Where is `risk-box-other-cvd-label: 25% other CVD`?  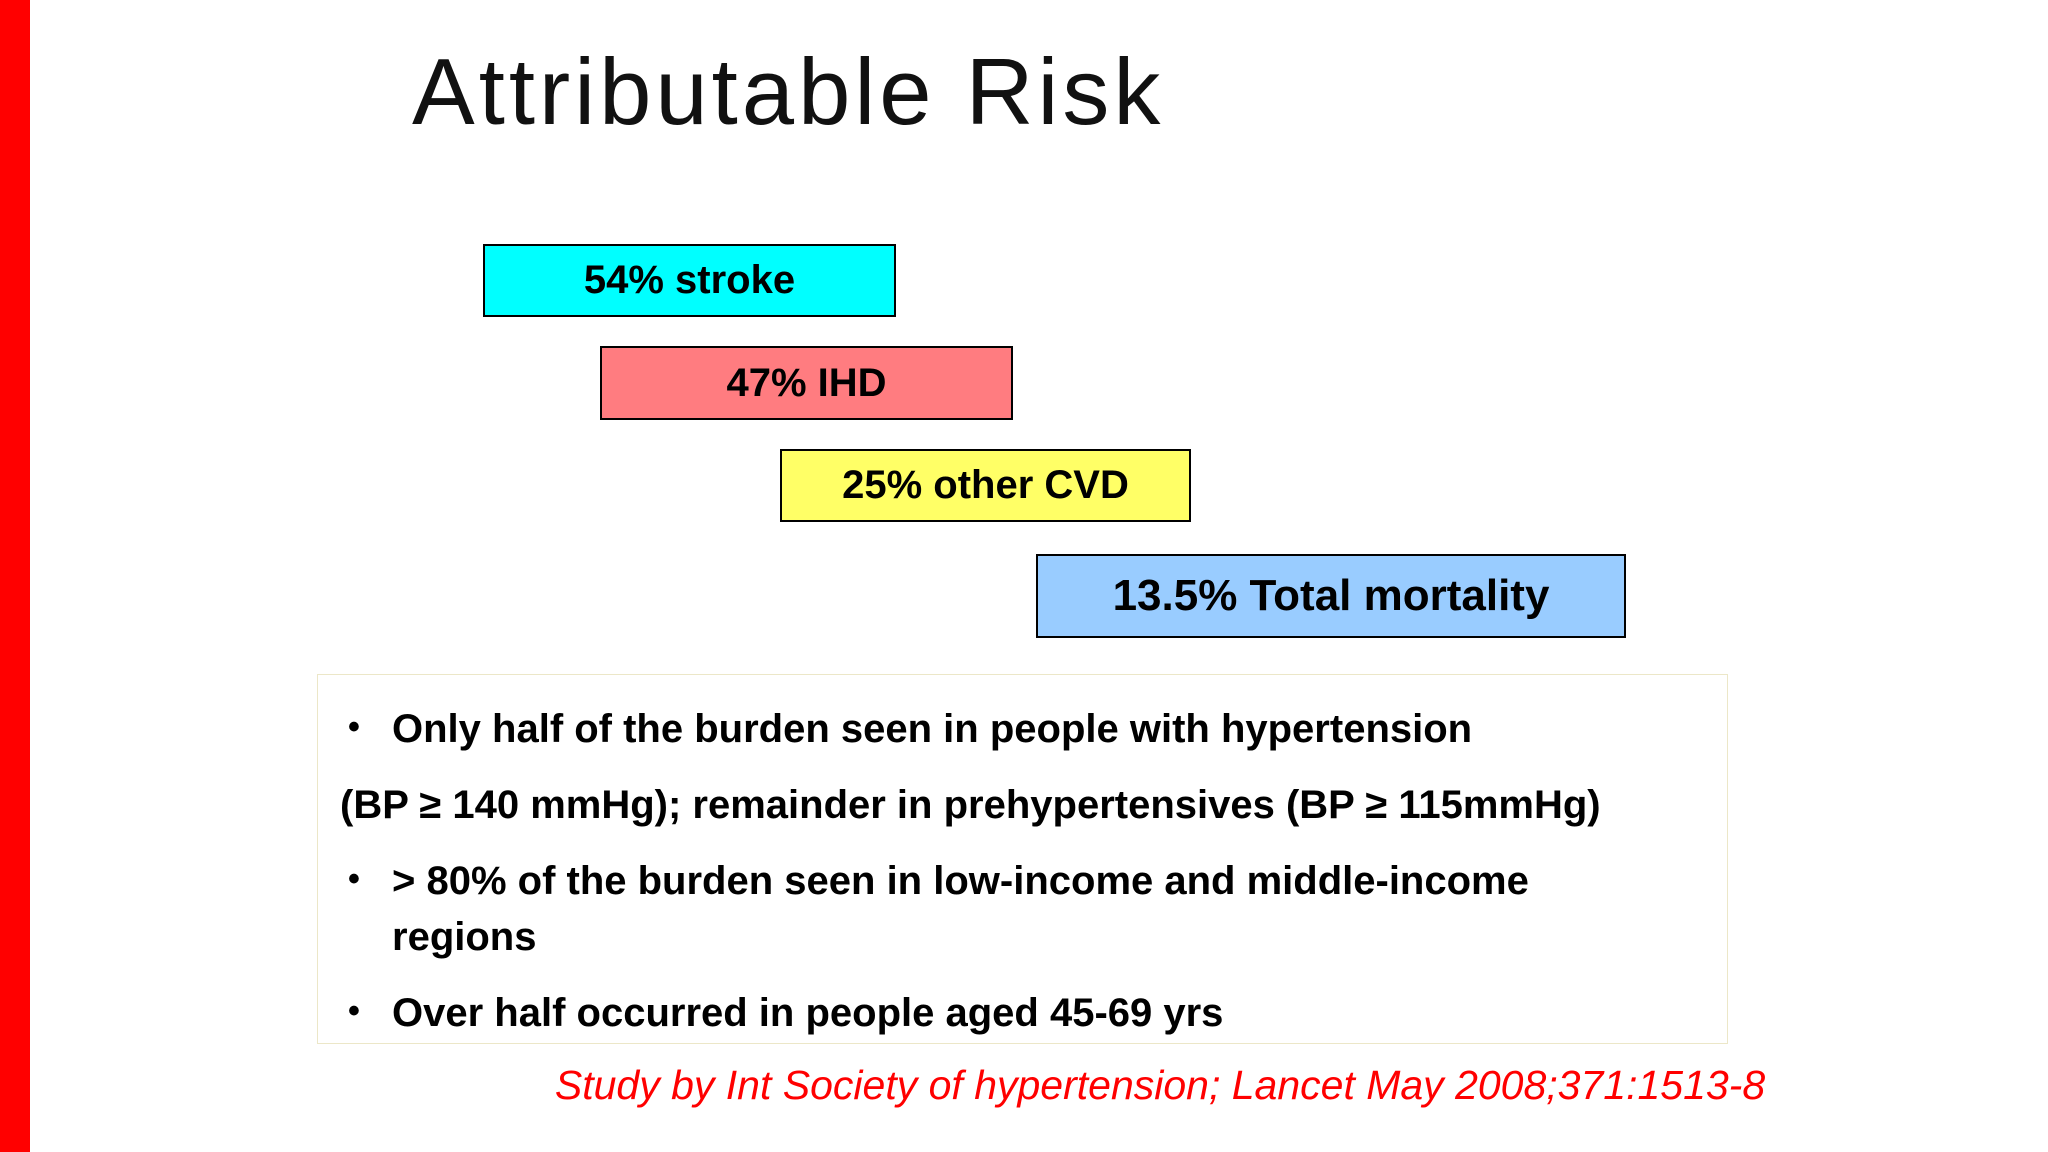
risk-box-other-cvd-label: 25% other CVD is located at coordinates (985, 485).